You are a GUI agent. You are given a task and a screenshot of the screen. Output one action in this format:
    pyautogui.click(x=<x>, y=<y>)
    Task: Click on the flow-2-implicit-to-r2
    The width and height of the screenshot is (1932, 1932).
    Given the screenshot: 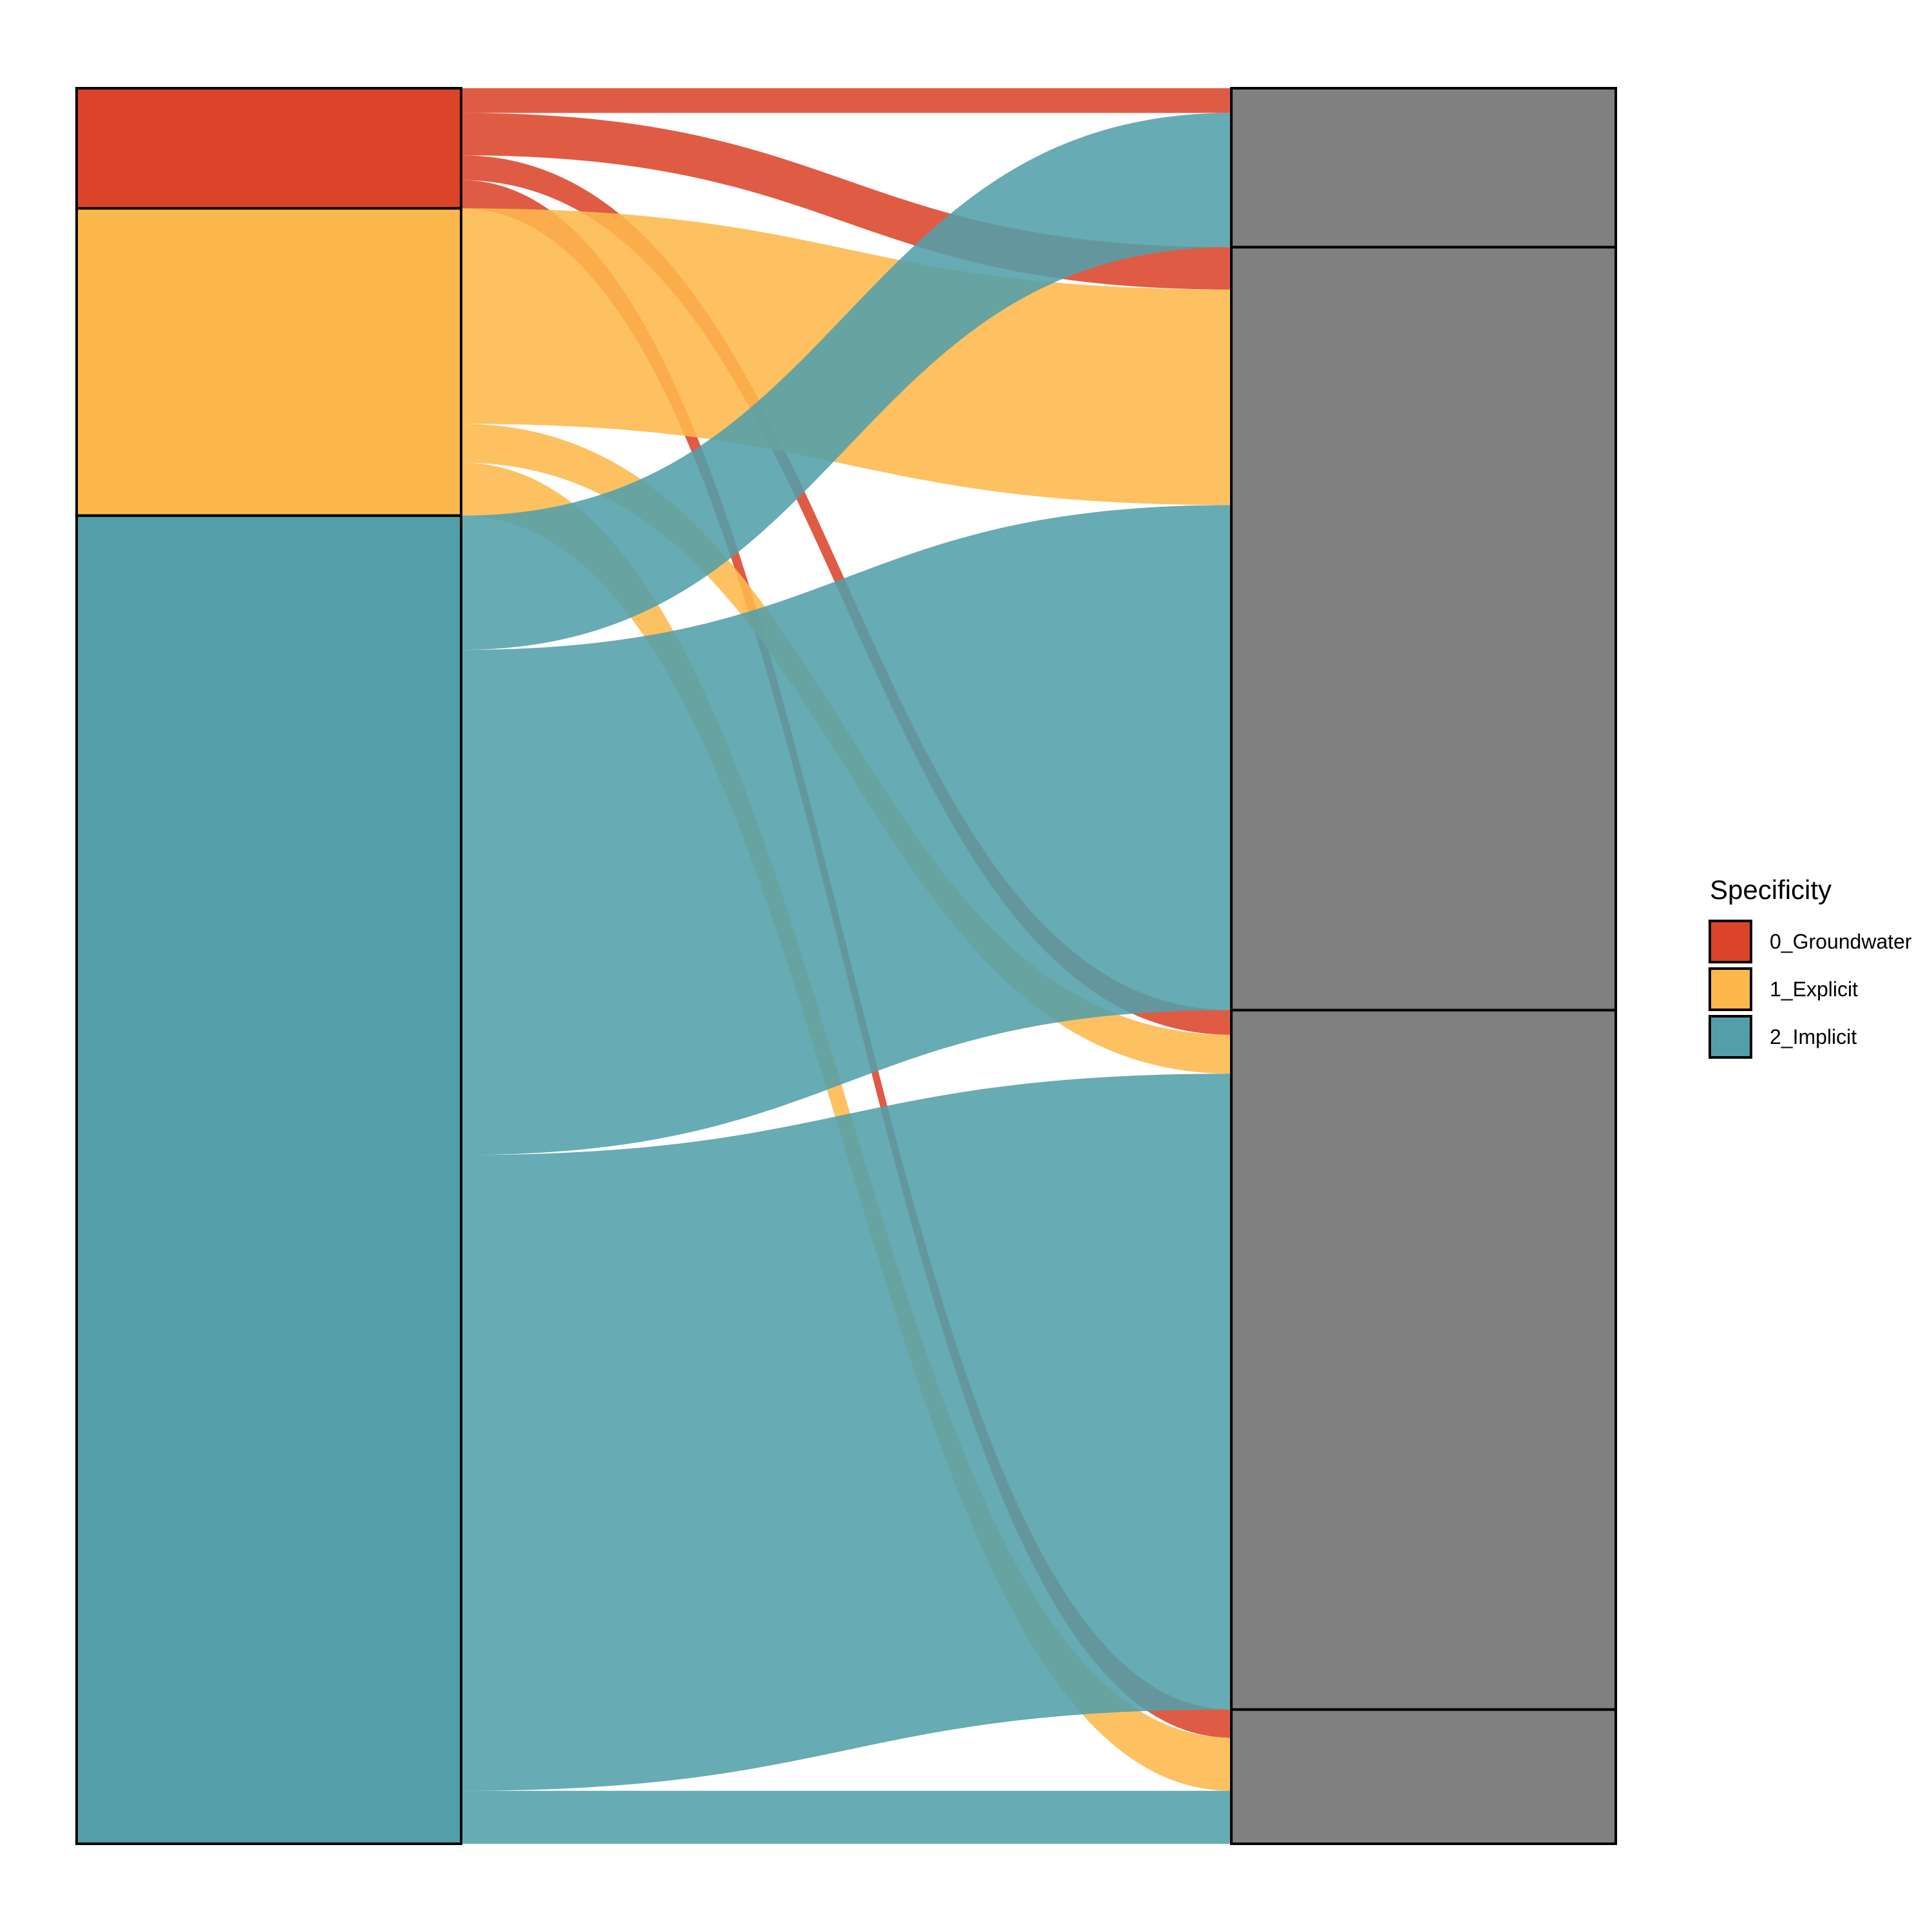 What is the action you would take?
    pyautogui.click(x=846, y=830)
    